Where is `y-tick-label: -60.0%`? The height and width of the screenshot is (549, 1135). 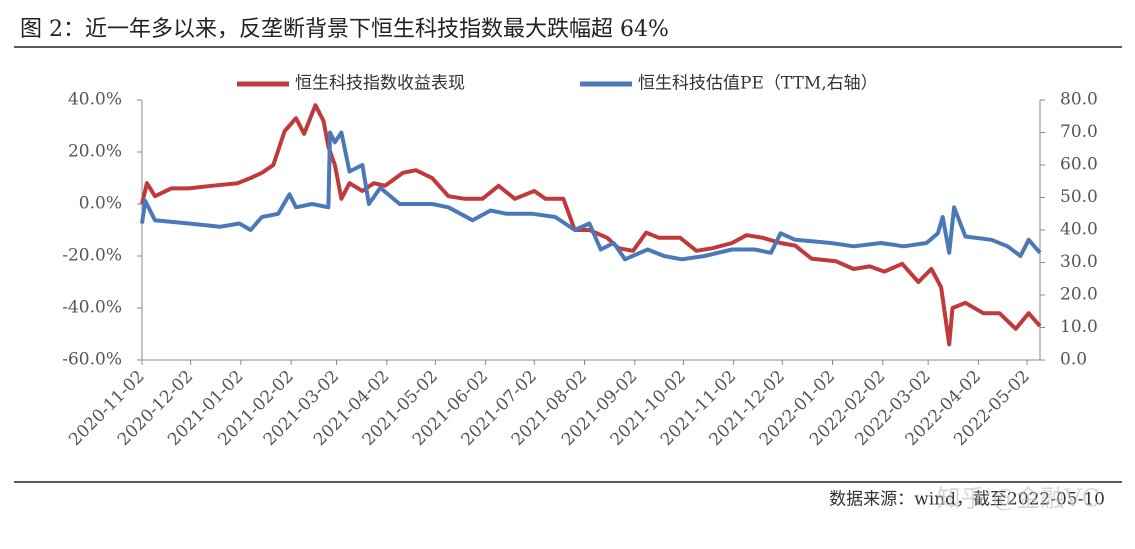
y-tick-label: -60.0% is located at coordinates (92, 360).